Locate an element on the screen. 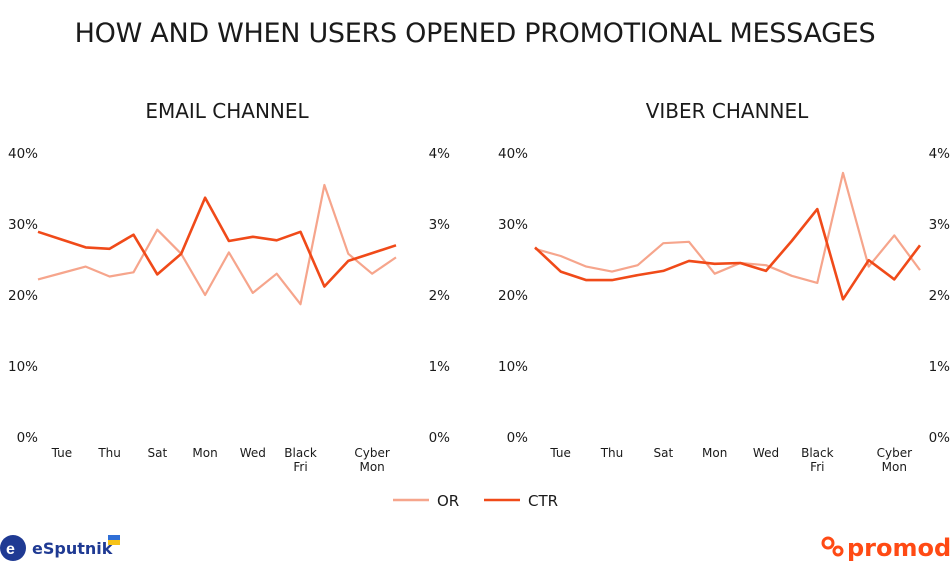 The height and width of the screenshot is (563, 950). email-y-left-tick: 20% is located at coordinates (23, 296).